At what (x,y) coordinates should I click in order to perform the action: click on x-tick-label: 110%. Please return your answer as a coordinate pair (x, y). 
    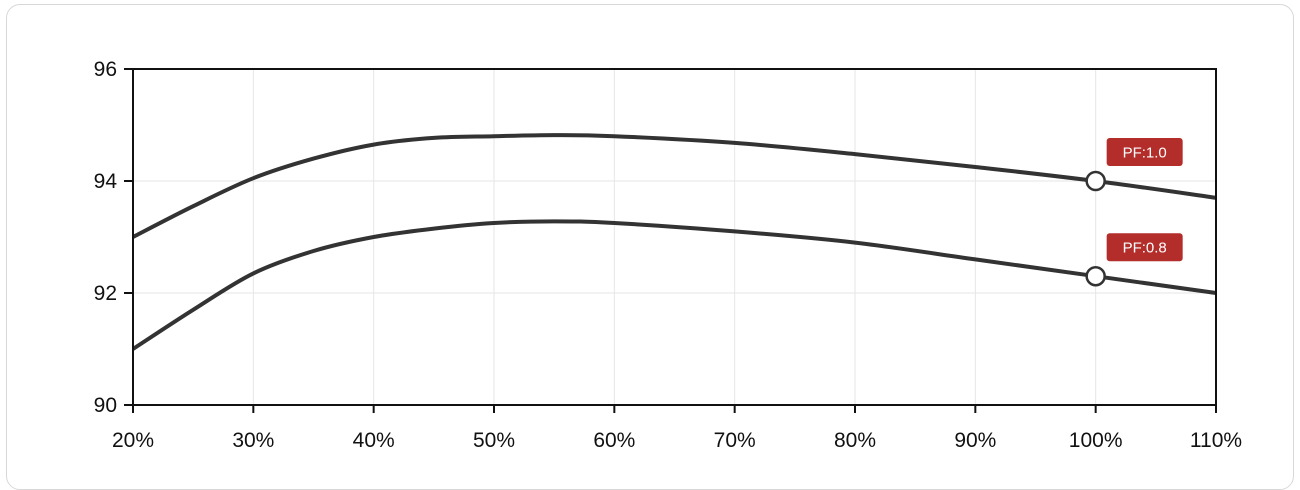
    Looking at the image, I should click on (1216, 440).